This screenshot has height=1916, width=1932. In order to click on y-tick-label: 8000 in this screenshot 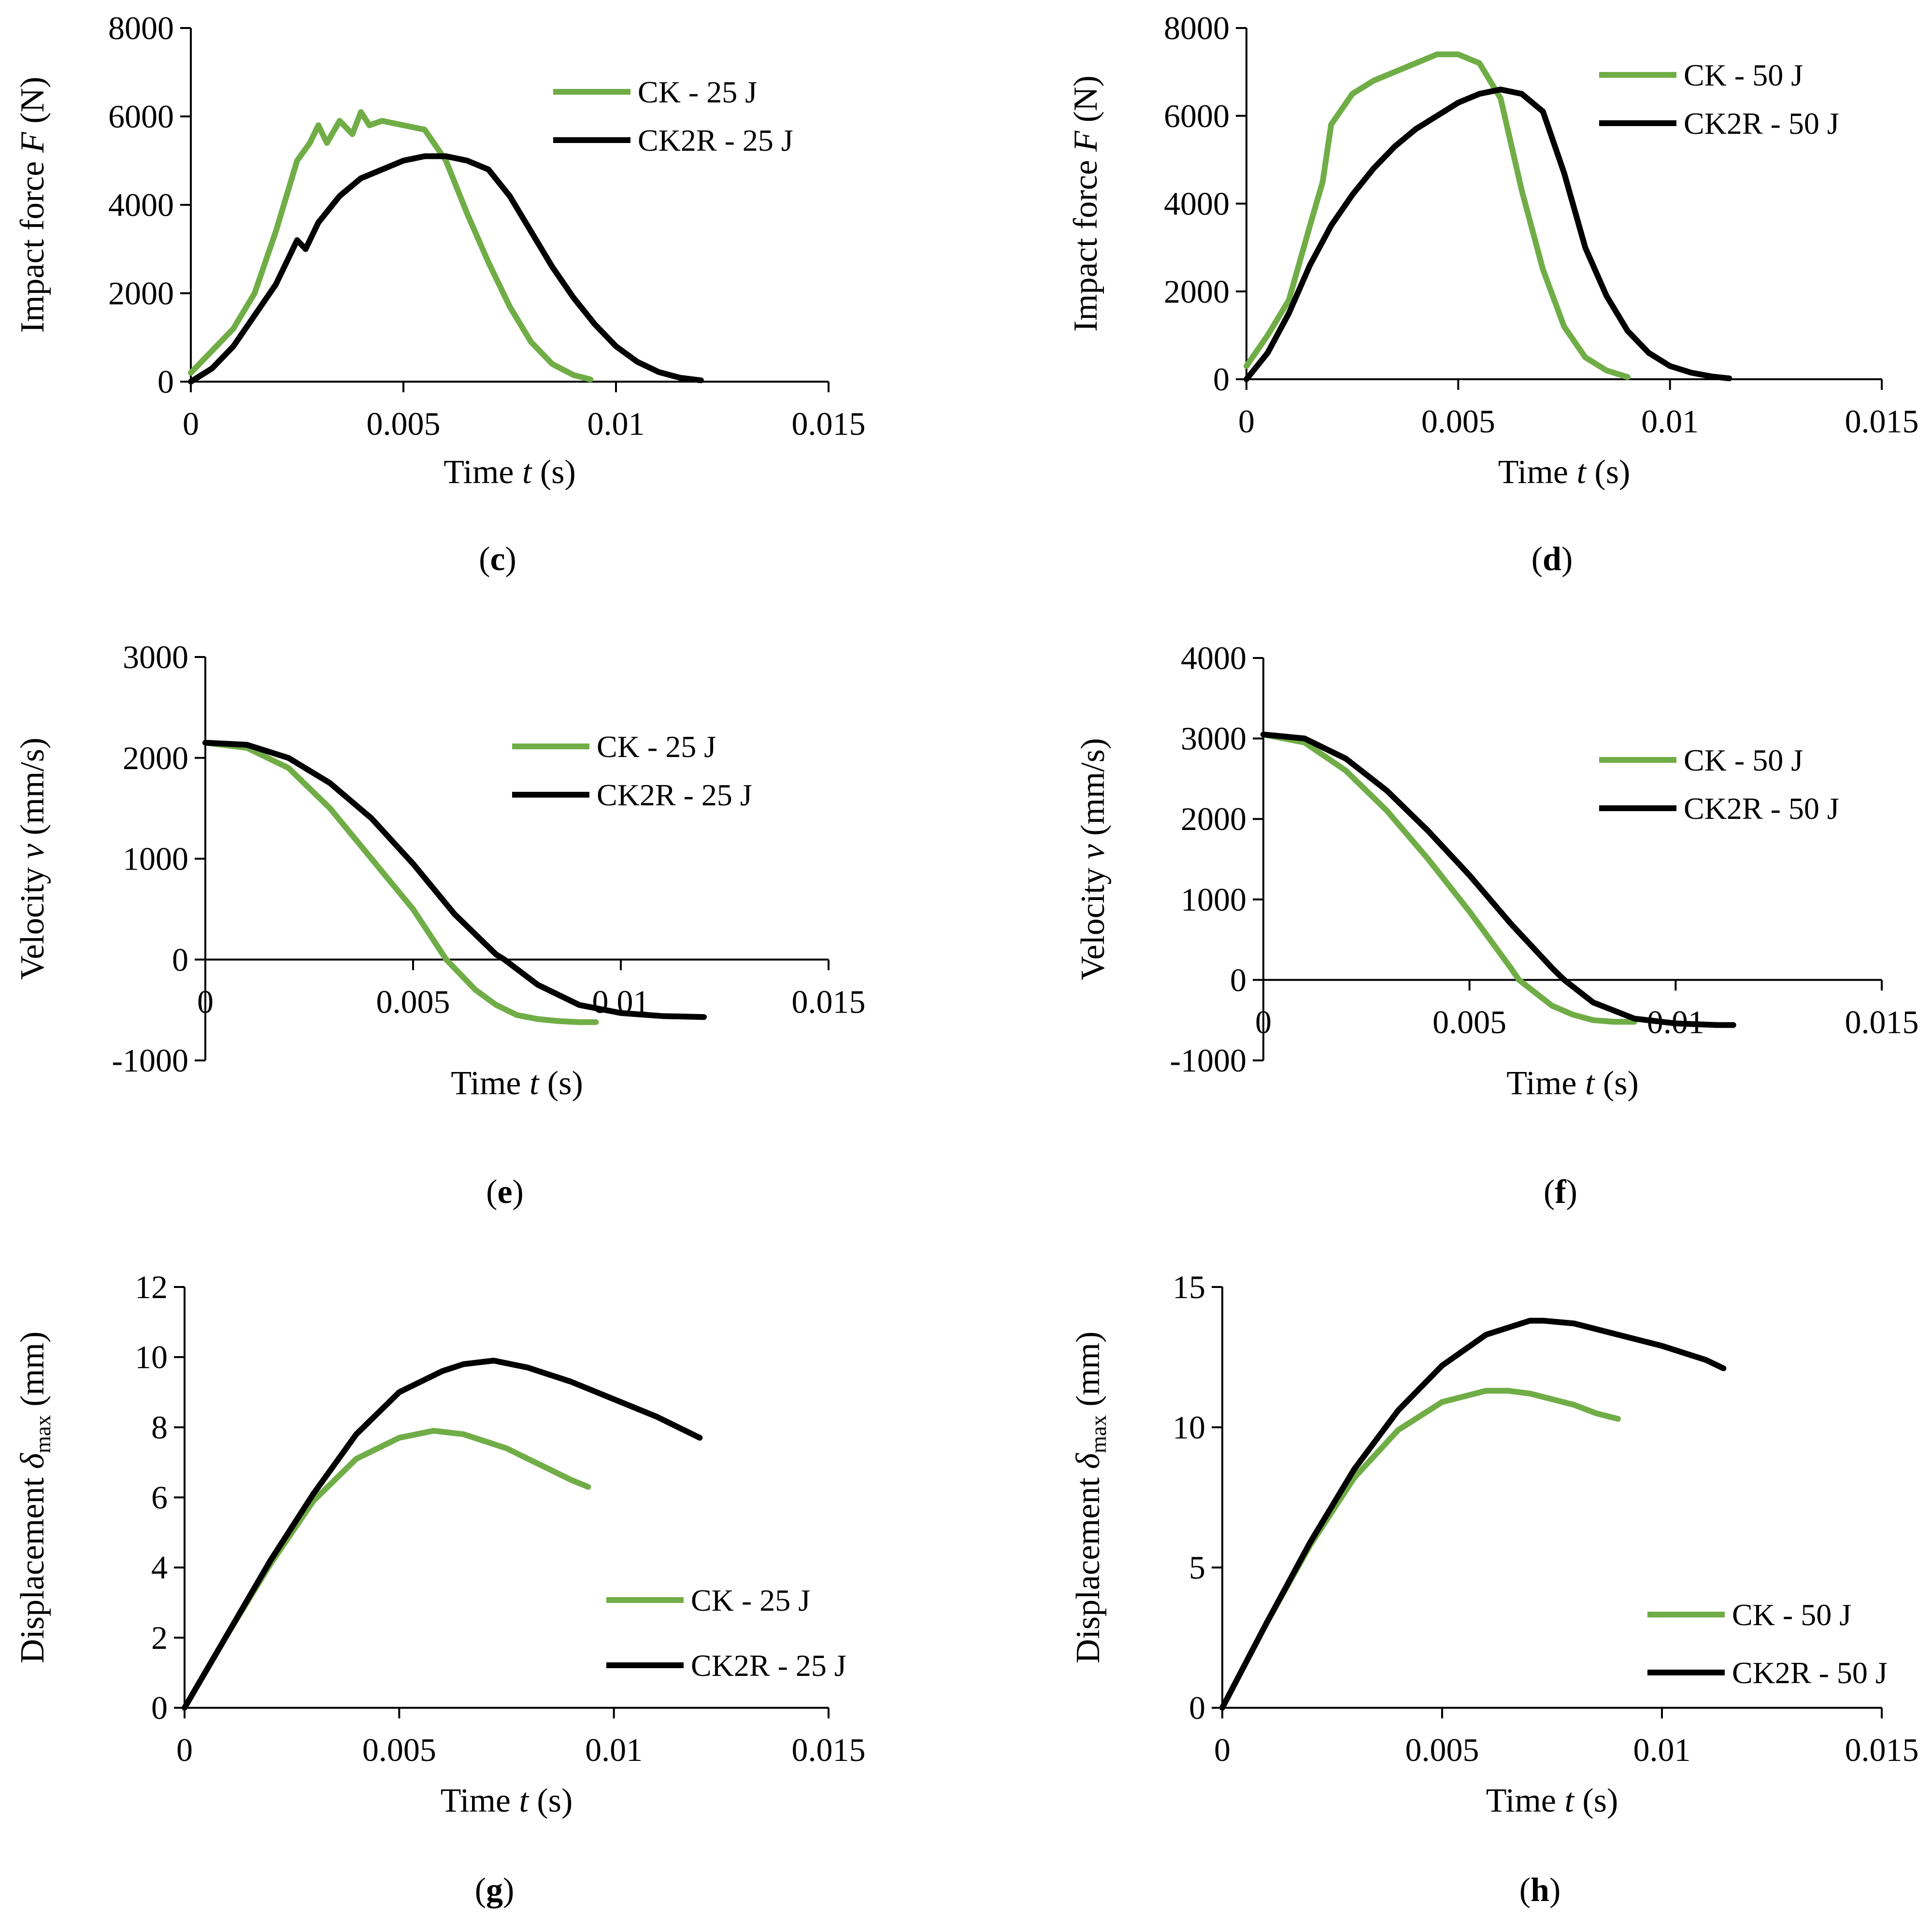, I will do `click(141, 28)`.